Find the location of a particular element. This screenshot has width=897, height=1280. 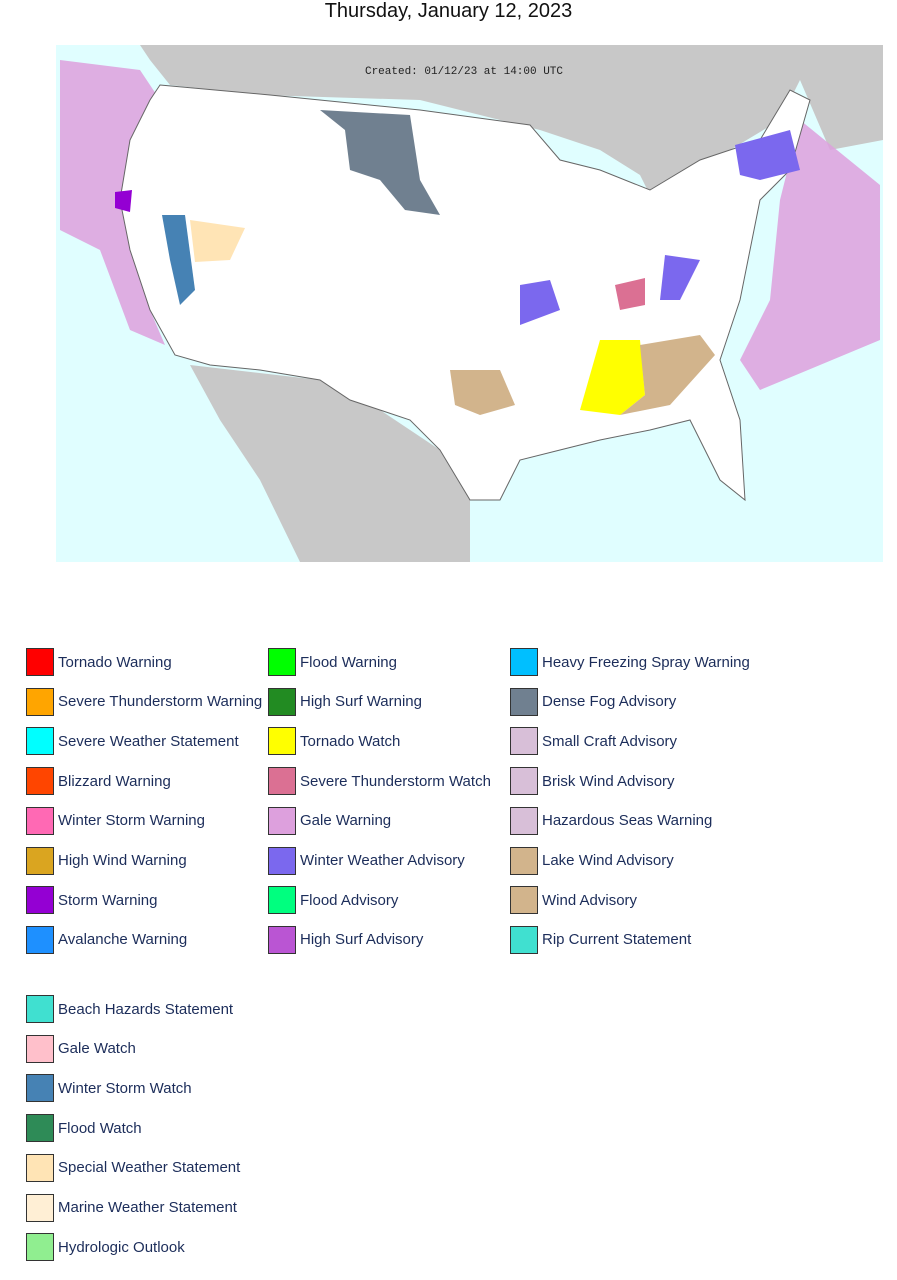

legend-item: Rip Current Statement is located at coordinates (600, 940).